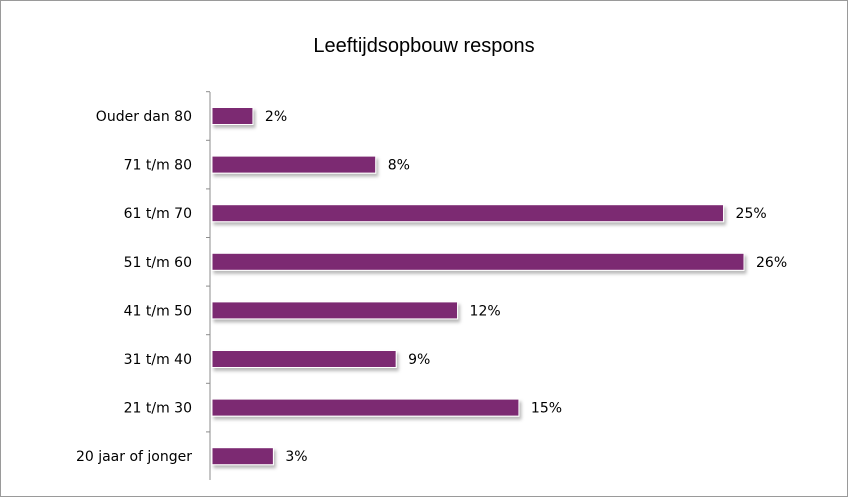  Describe the element at coordinates (144, 117) in the screenshot. I see `category-label: Ouder dan 80` at that location.